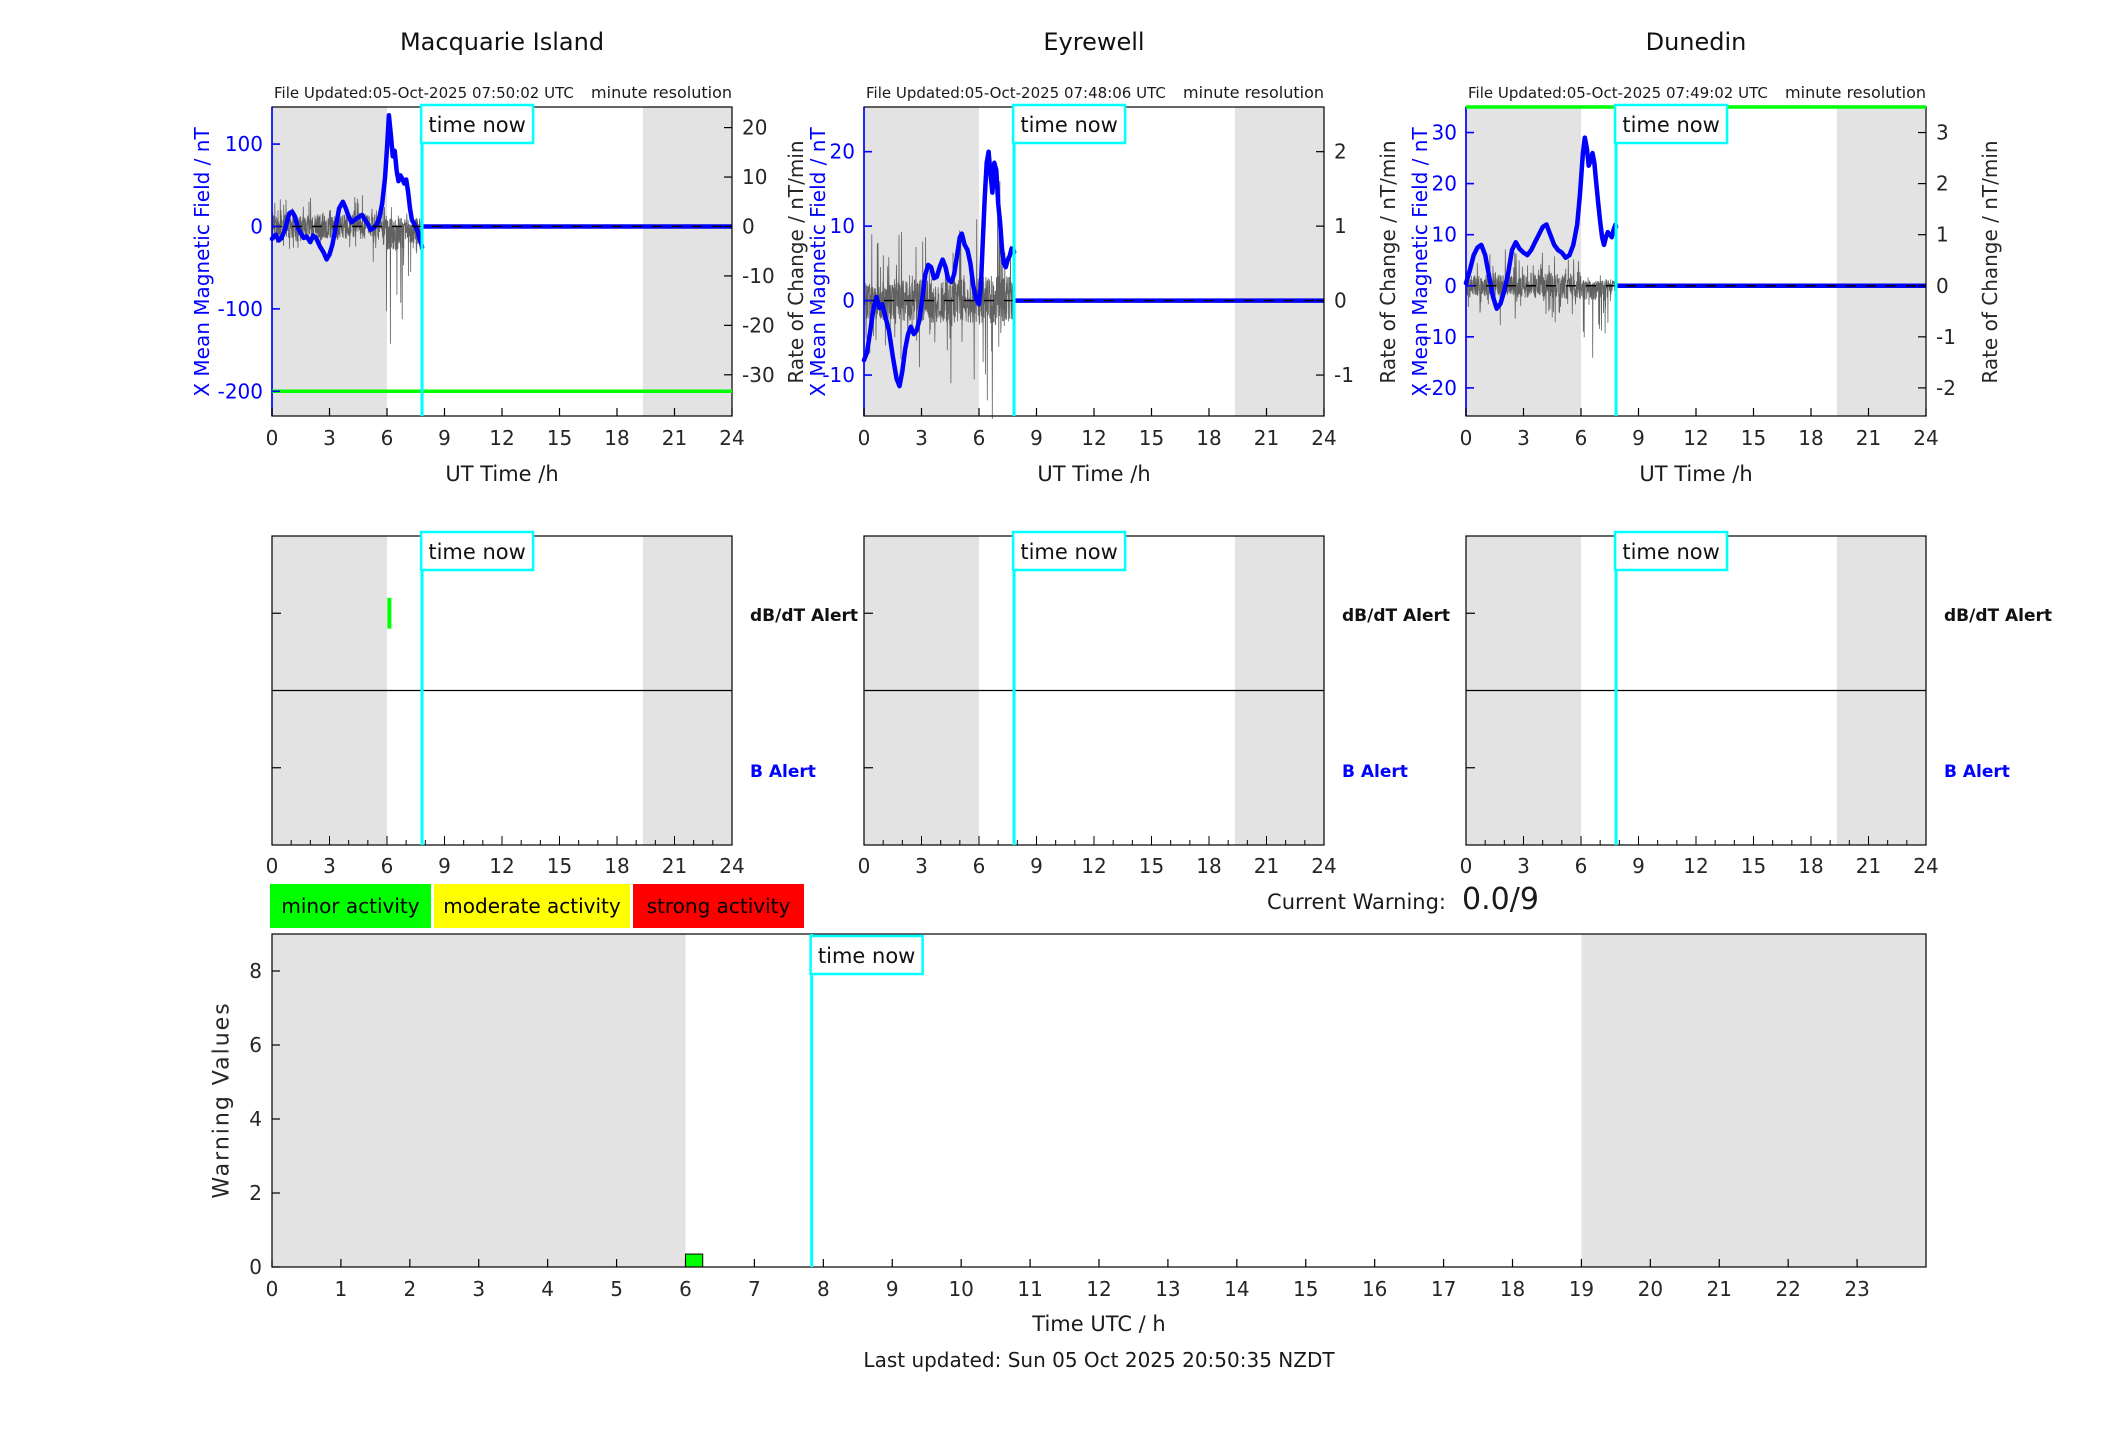 Image resolution: width=2117 pixels, height=1437 pixels. Describe the element at coordinates (694, 1260) in the screenshot. I see `warning-bar` at that location.